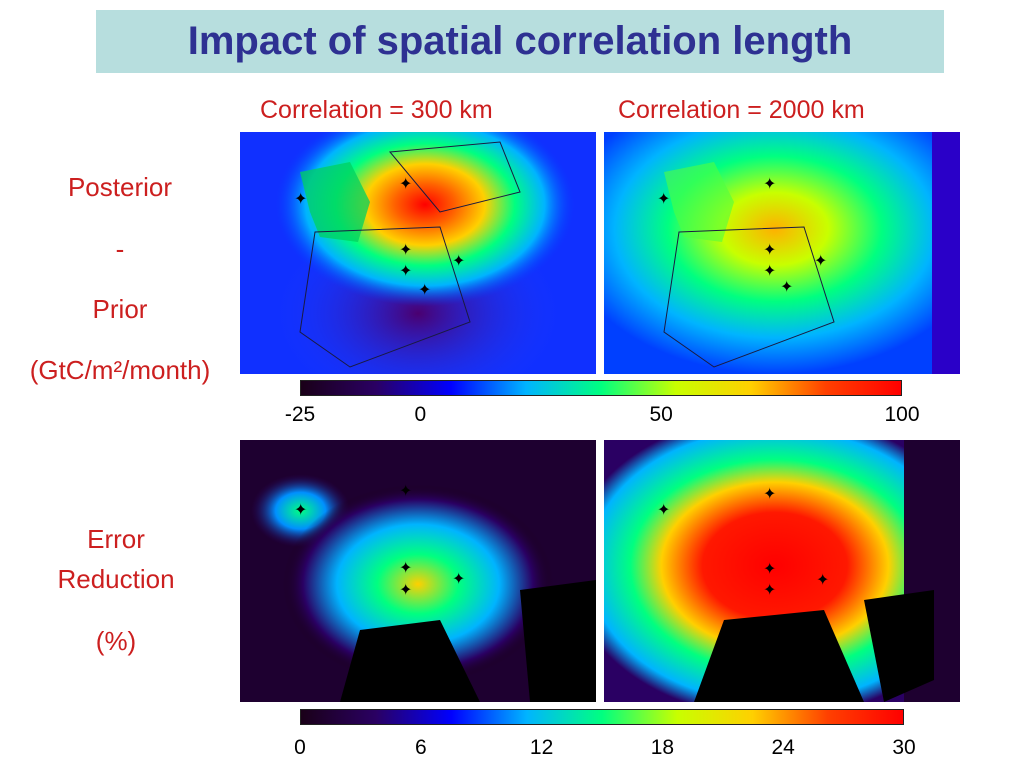  What do you see at coordinates (783, 747) in the screenshot?
I see `colorbar-tick-label: 24` at bounding box center [783, 747].